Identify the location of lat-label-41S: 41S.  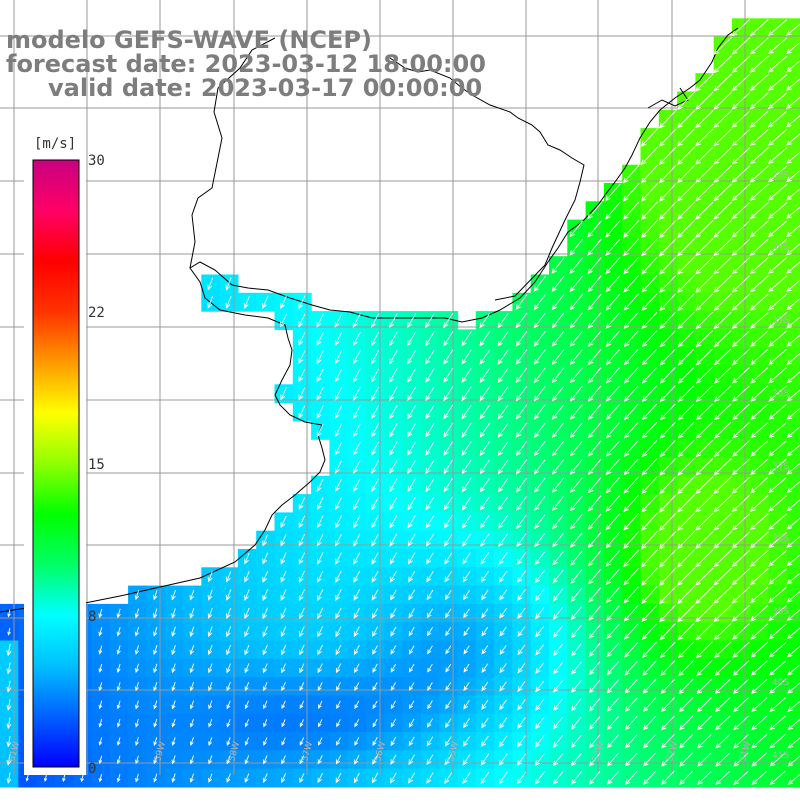
(780, 756).